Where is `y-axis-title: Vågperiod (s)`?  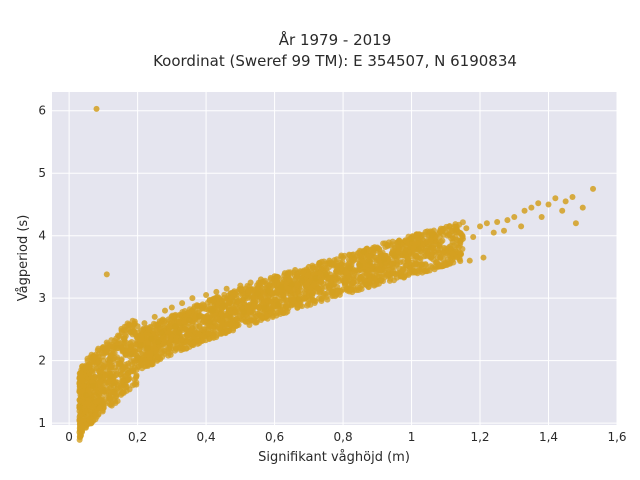
y-axis-title: Vågperiod (s) is located at coordinates (23, 258).